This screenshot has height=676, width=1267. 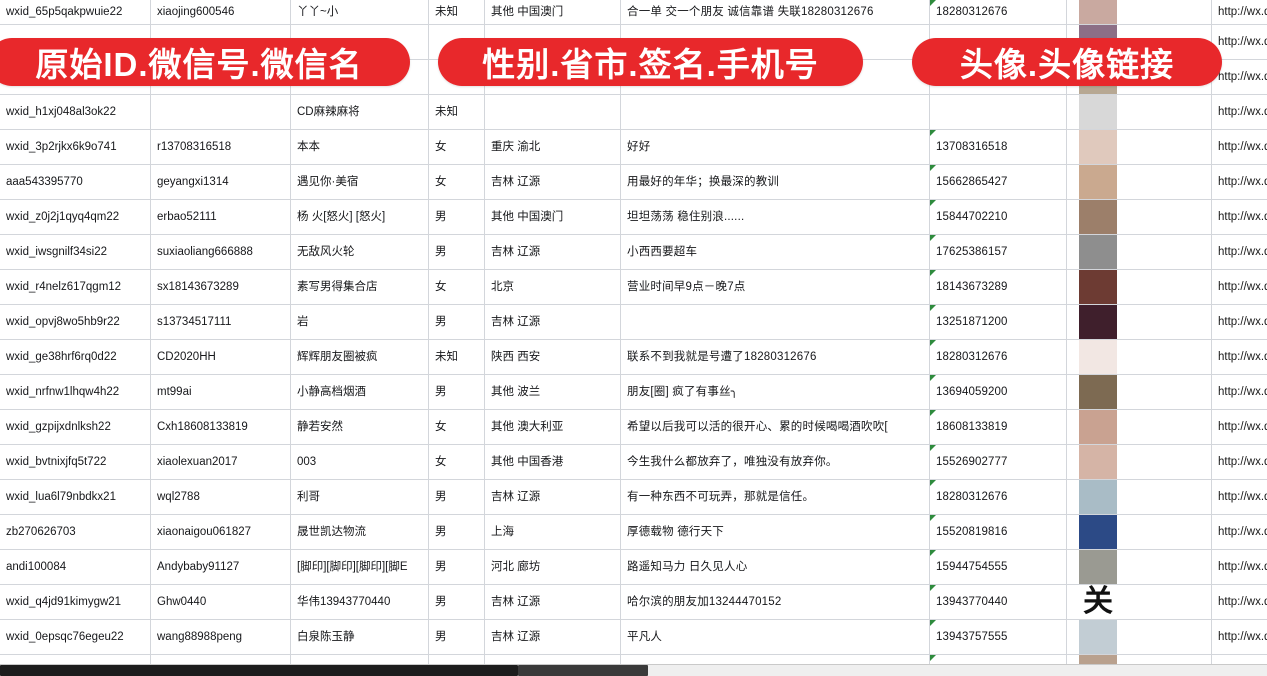 What do you see at coordinates (259, 670) in the screenshot?
I see `scrollbar-thumb` at bounding box center [259, 670].